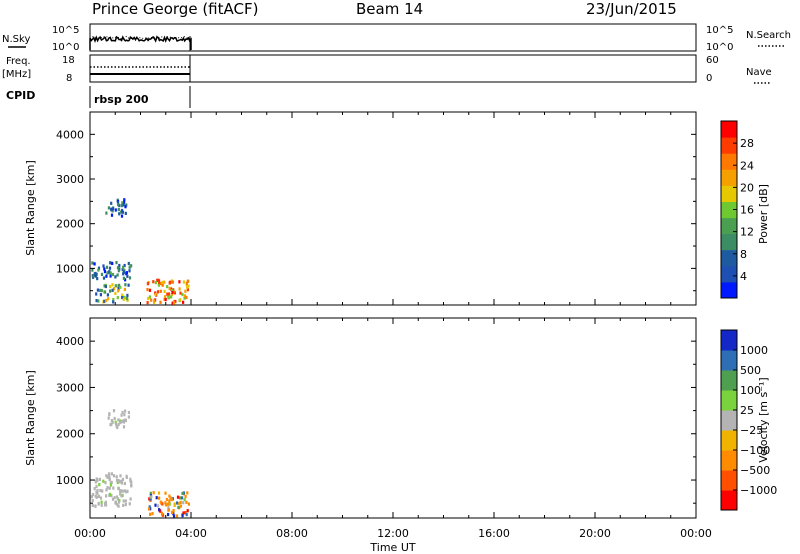  What do you see at coordinates (751, 430) in the screenshot?
I see `velocity-bar-tick-label: −25` at bounding box center [751, 430].